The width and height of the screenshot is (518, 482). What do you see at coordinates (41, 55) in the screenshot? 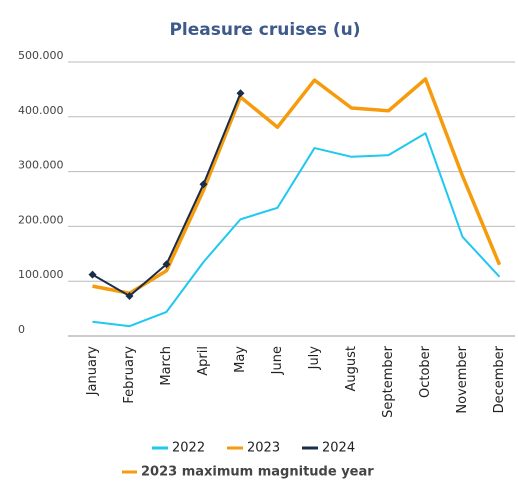
I see `y-tick-label: 500.000` at bounding box center [41, 55].